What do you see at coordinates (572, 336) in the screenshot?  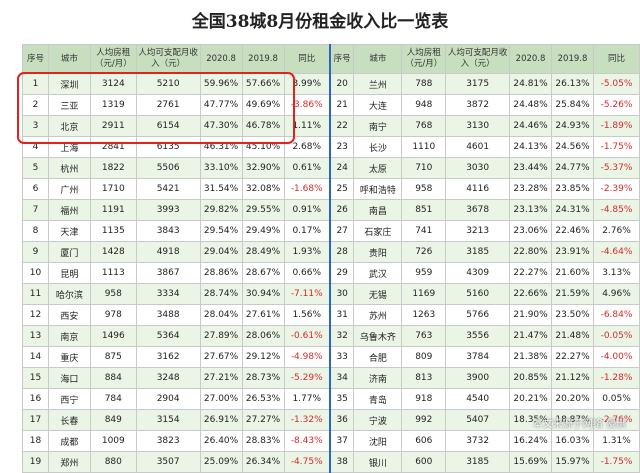 I see `table-cell: 21.48%` at bounding box center [572, 336].